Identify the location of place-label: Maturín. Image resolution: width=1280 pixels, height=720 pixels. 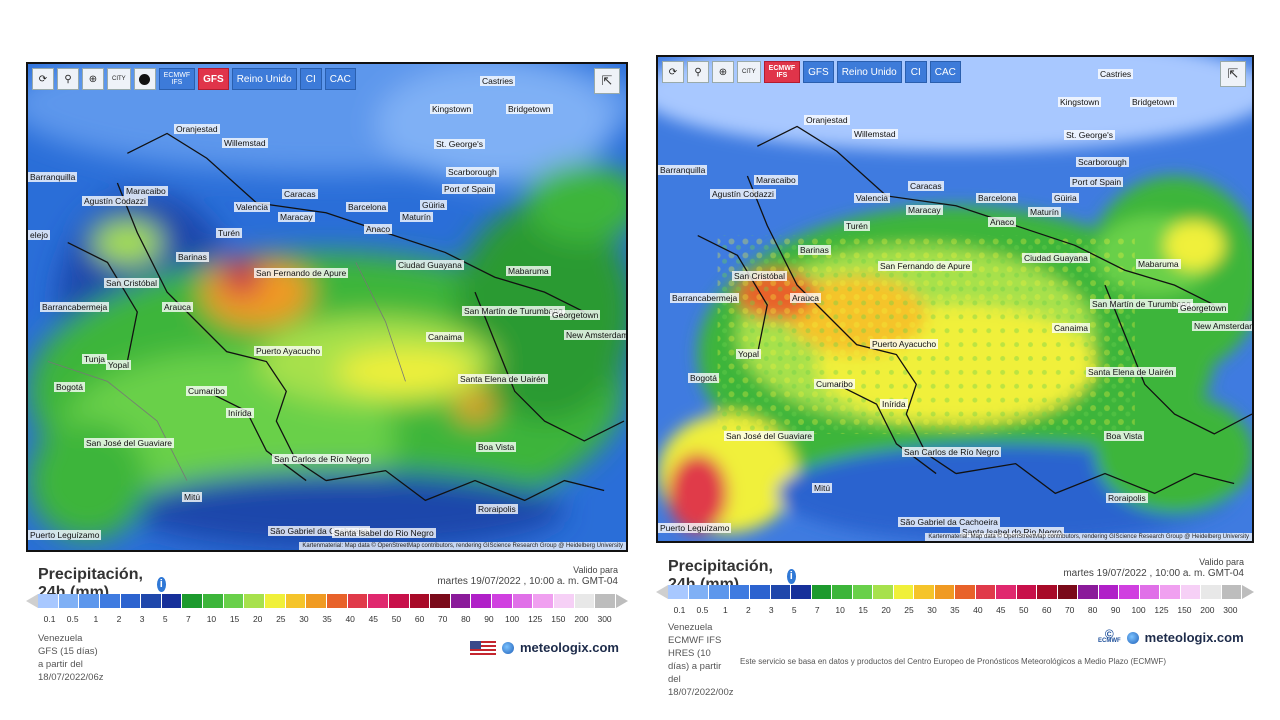
(416, 217).